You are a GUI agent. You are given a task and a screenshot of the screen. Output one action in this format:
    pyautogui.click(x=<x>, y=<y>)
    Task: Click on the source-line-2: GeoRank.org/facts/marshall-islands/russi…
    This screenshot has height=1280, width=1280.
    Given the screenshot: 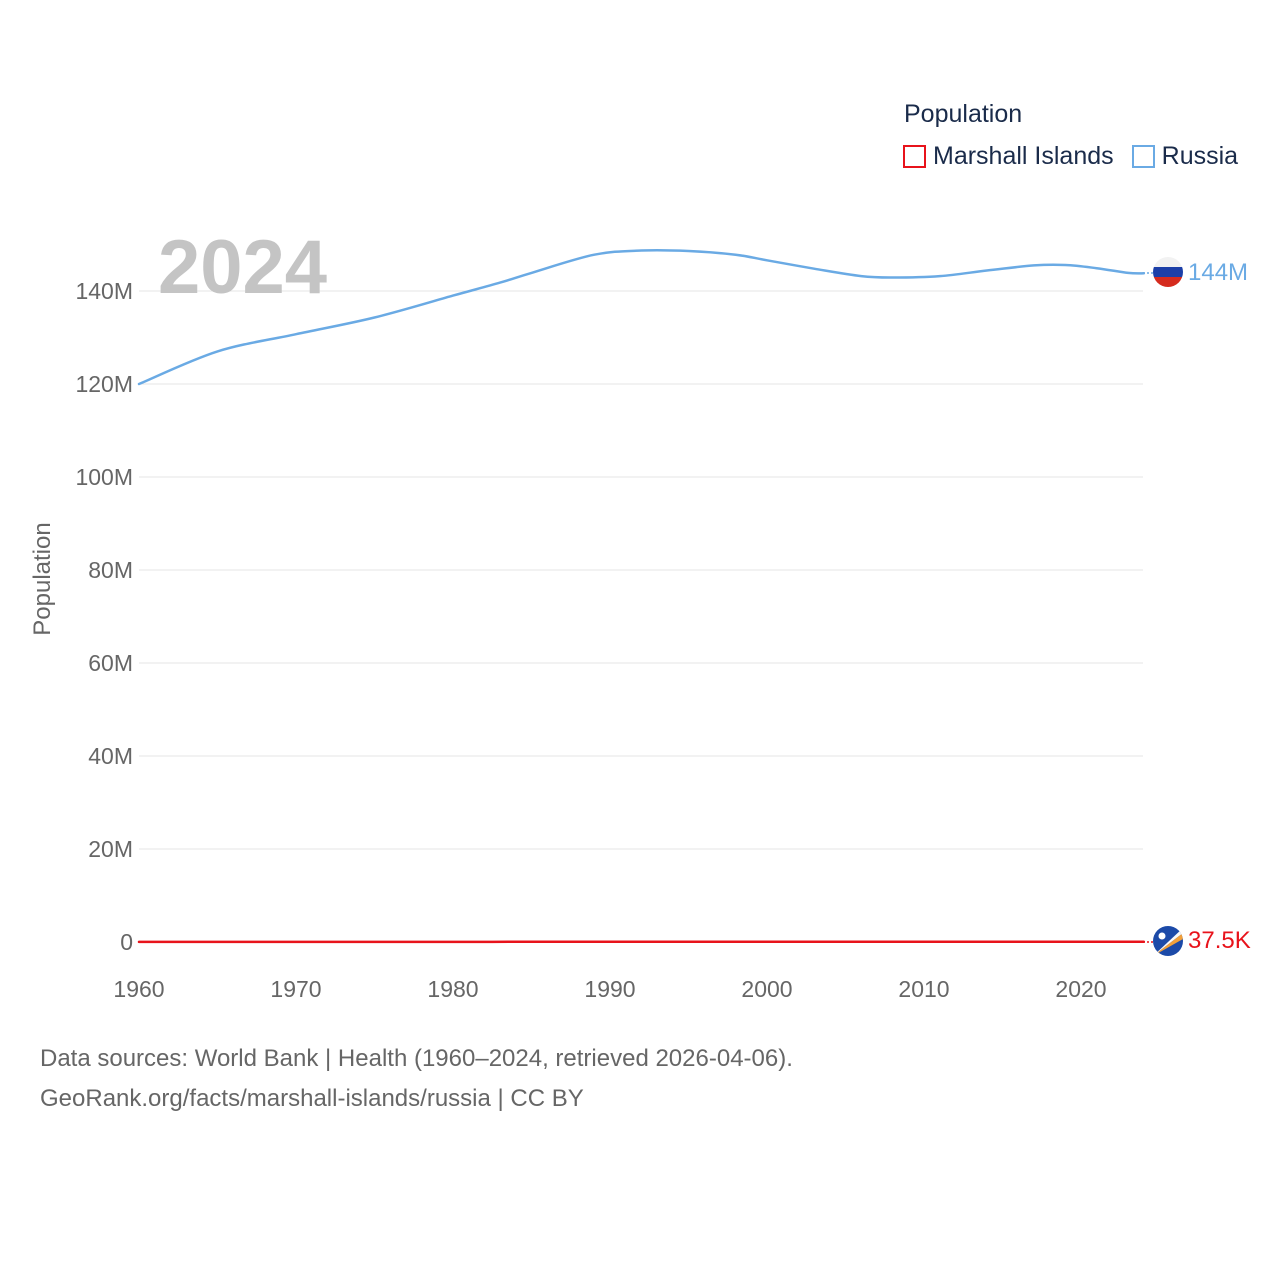 What is the action you would take?
    pyautogui.click(x=312, y=1098)
    